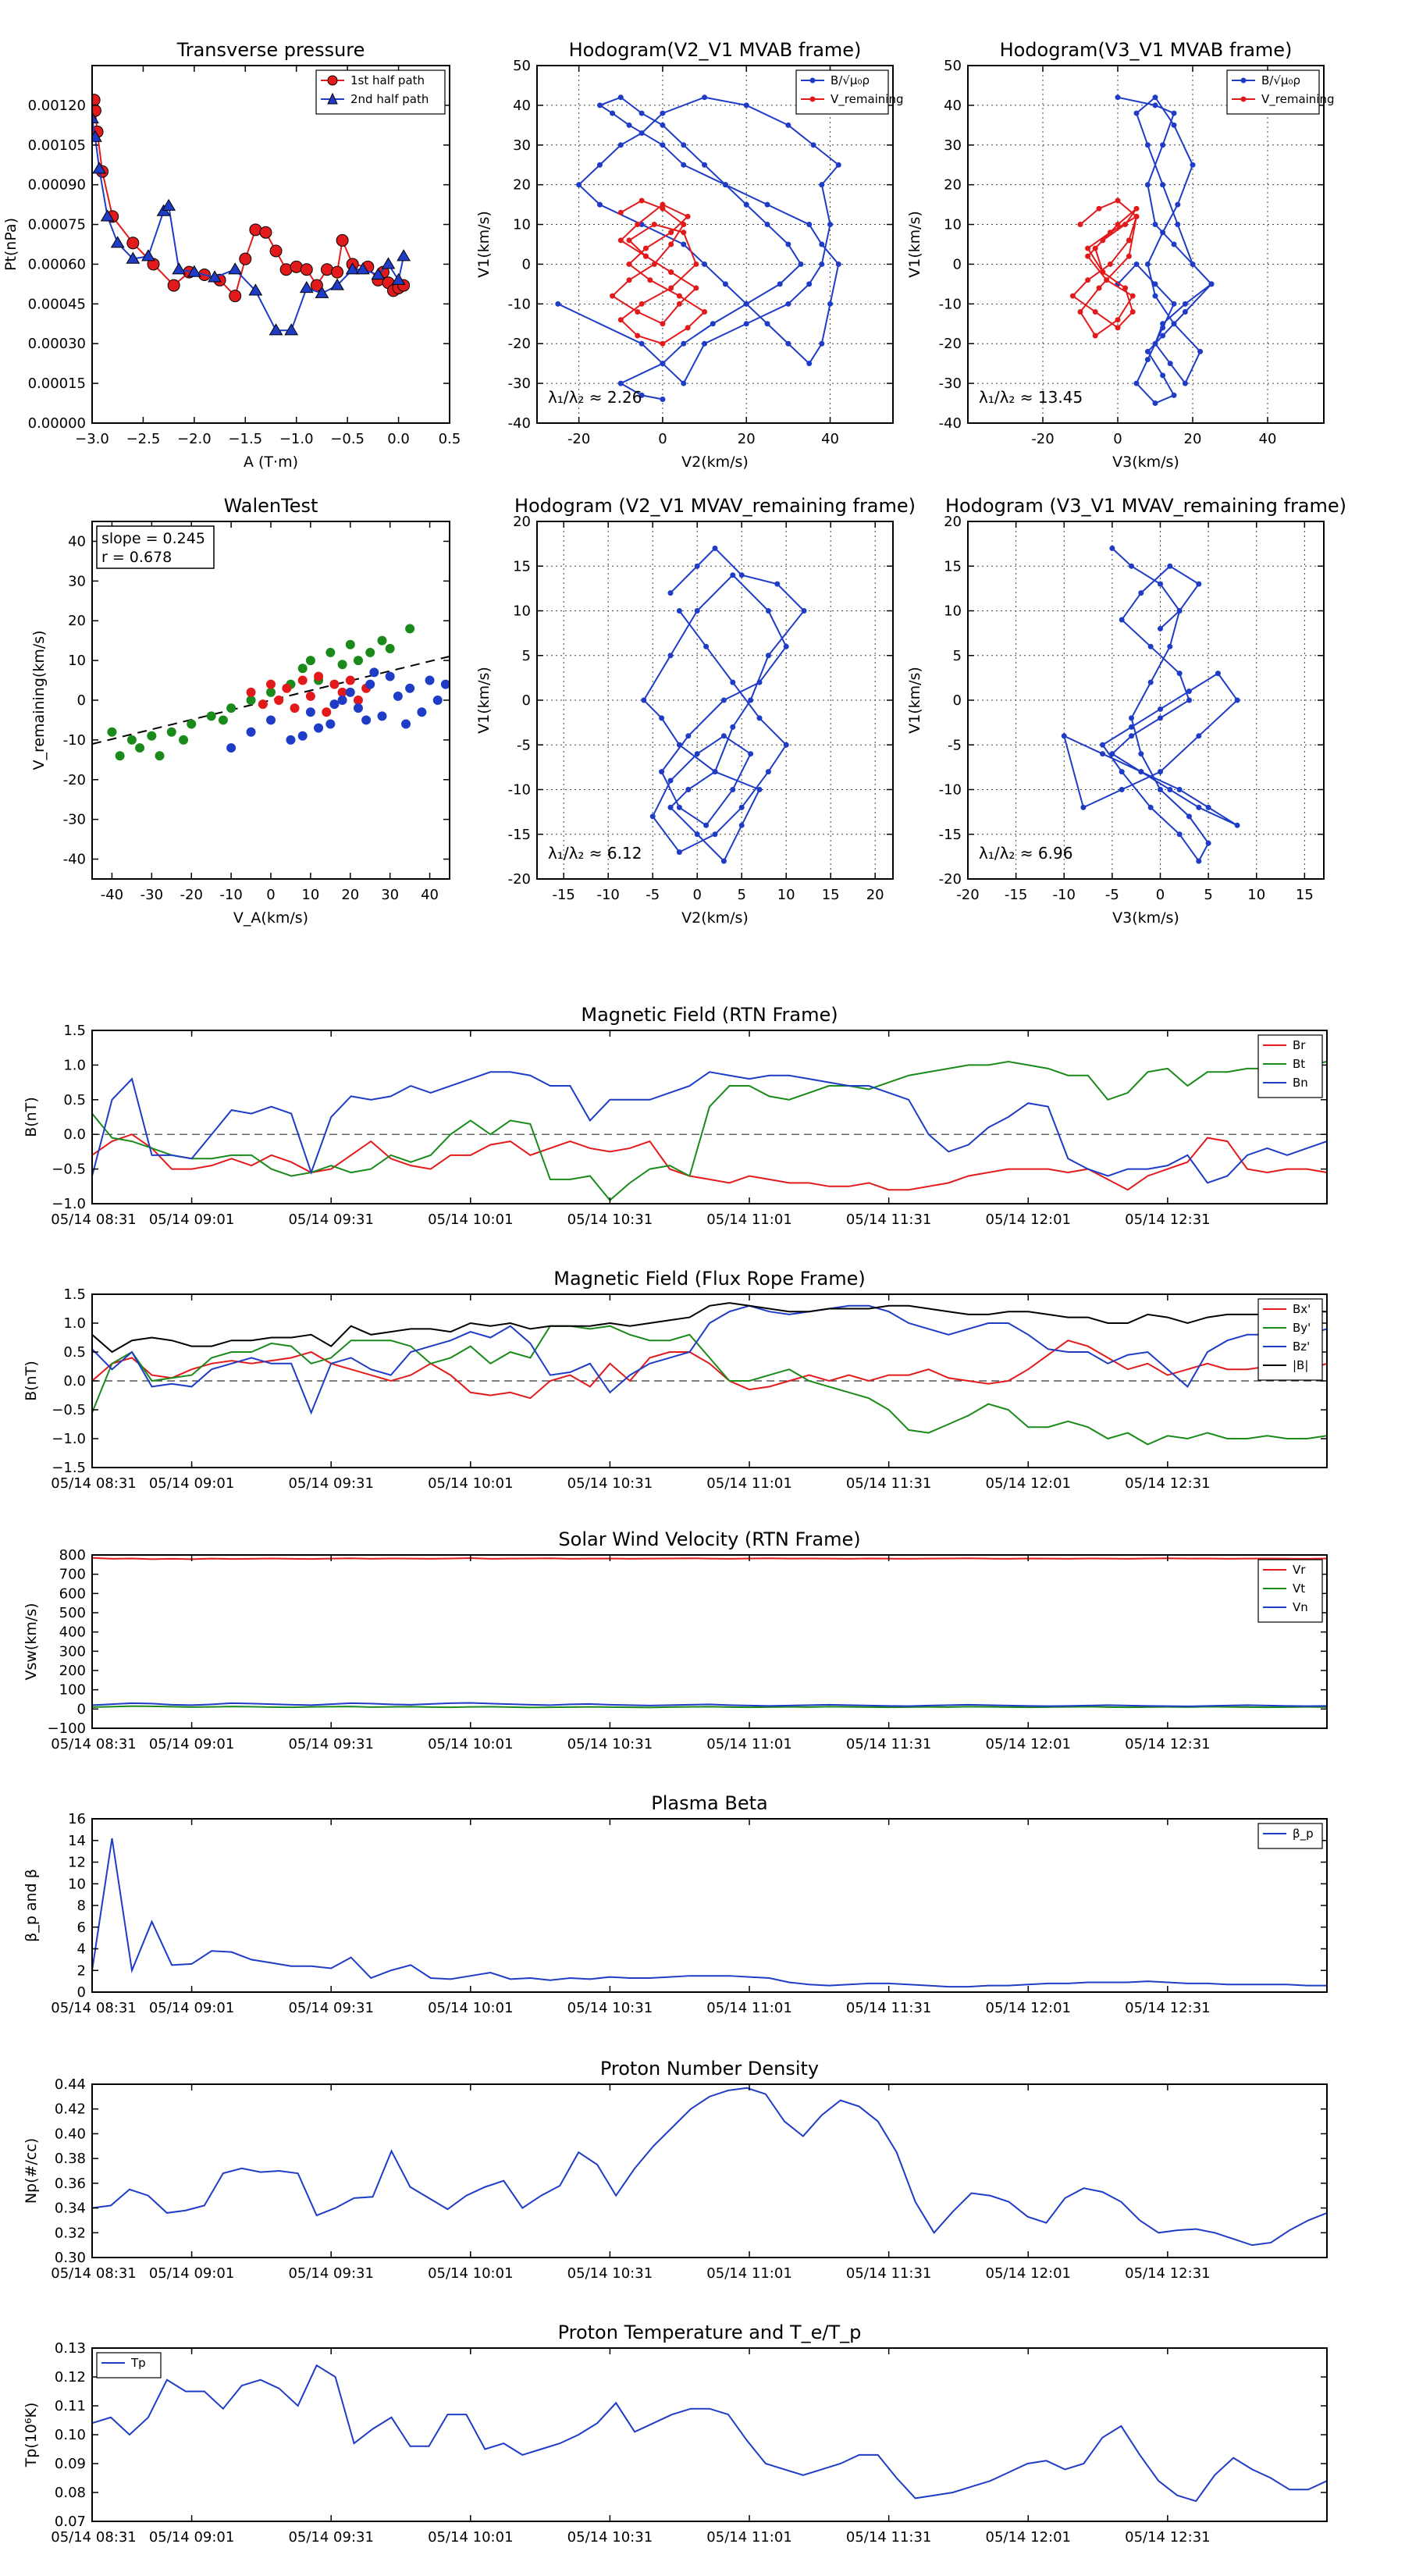 This screenshot has width=1405, height=2576. I want to click on x-tick-label: −2.0, so click(195, 439).